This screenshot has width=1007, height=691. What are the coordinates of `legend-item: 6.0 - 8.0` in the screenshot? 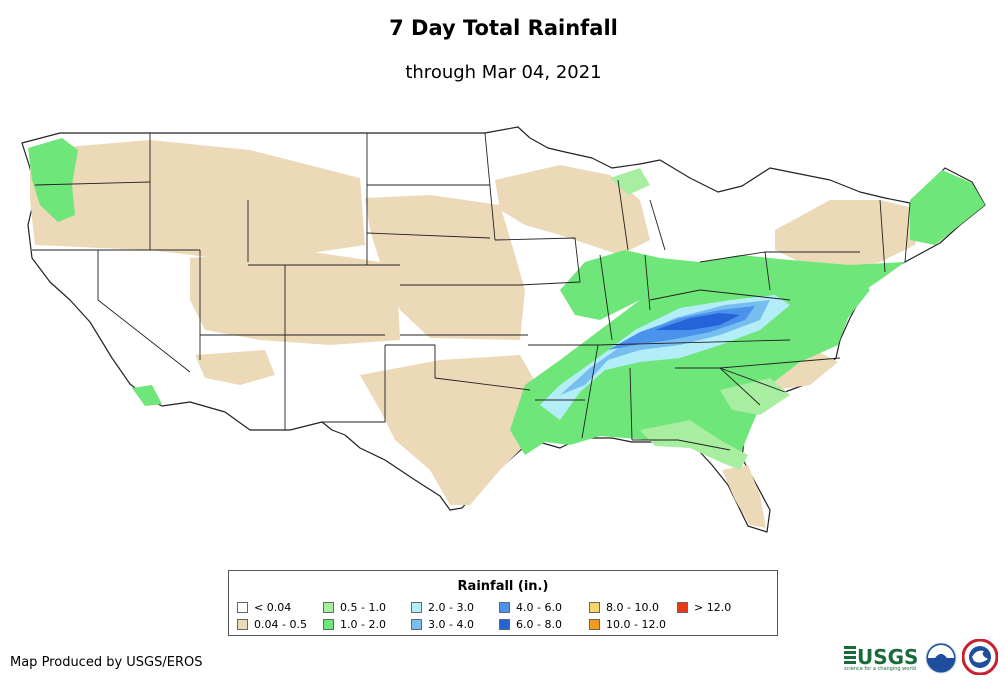 It's located at (530, 626).